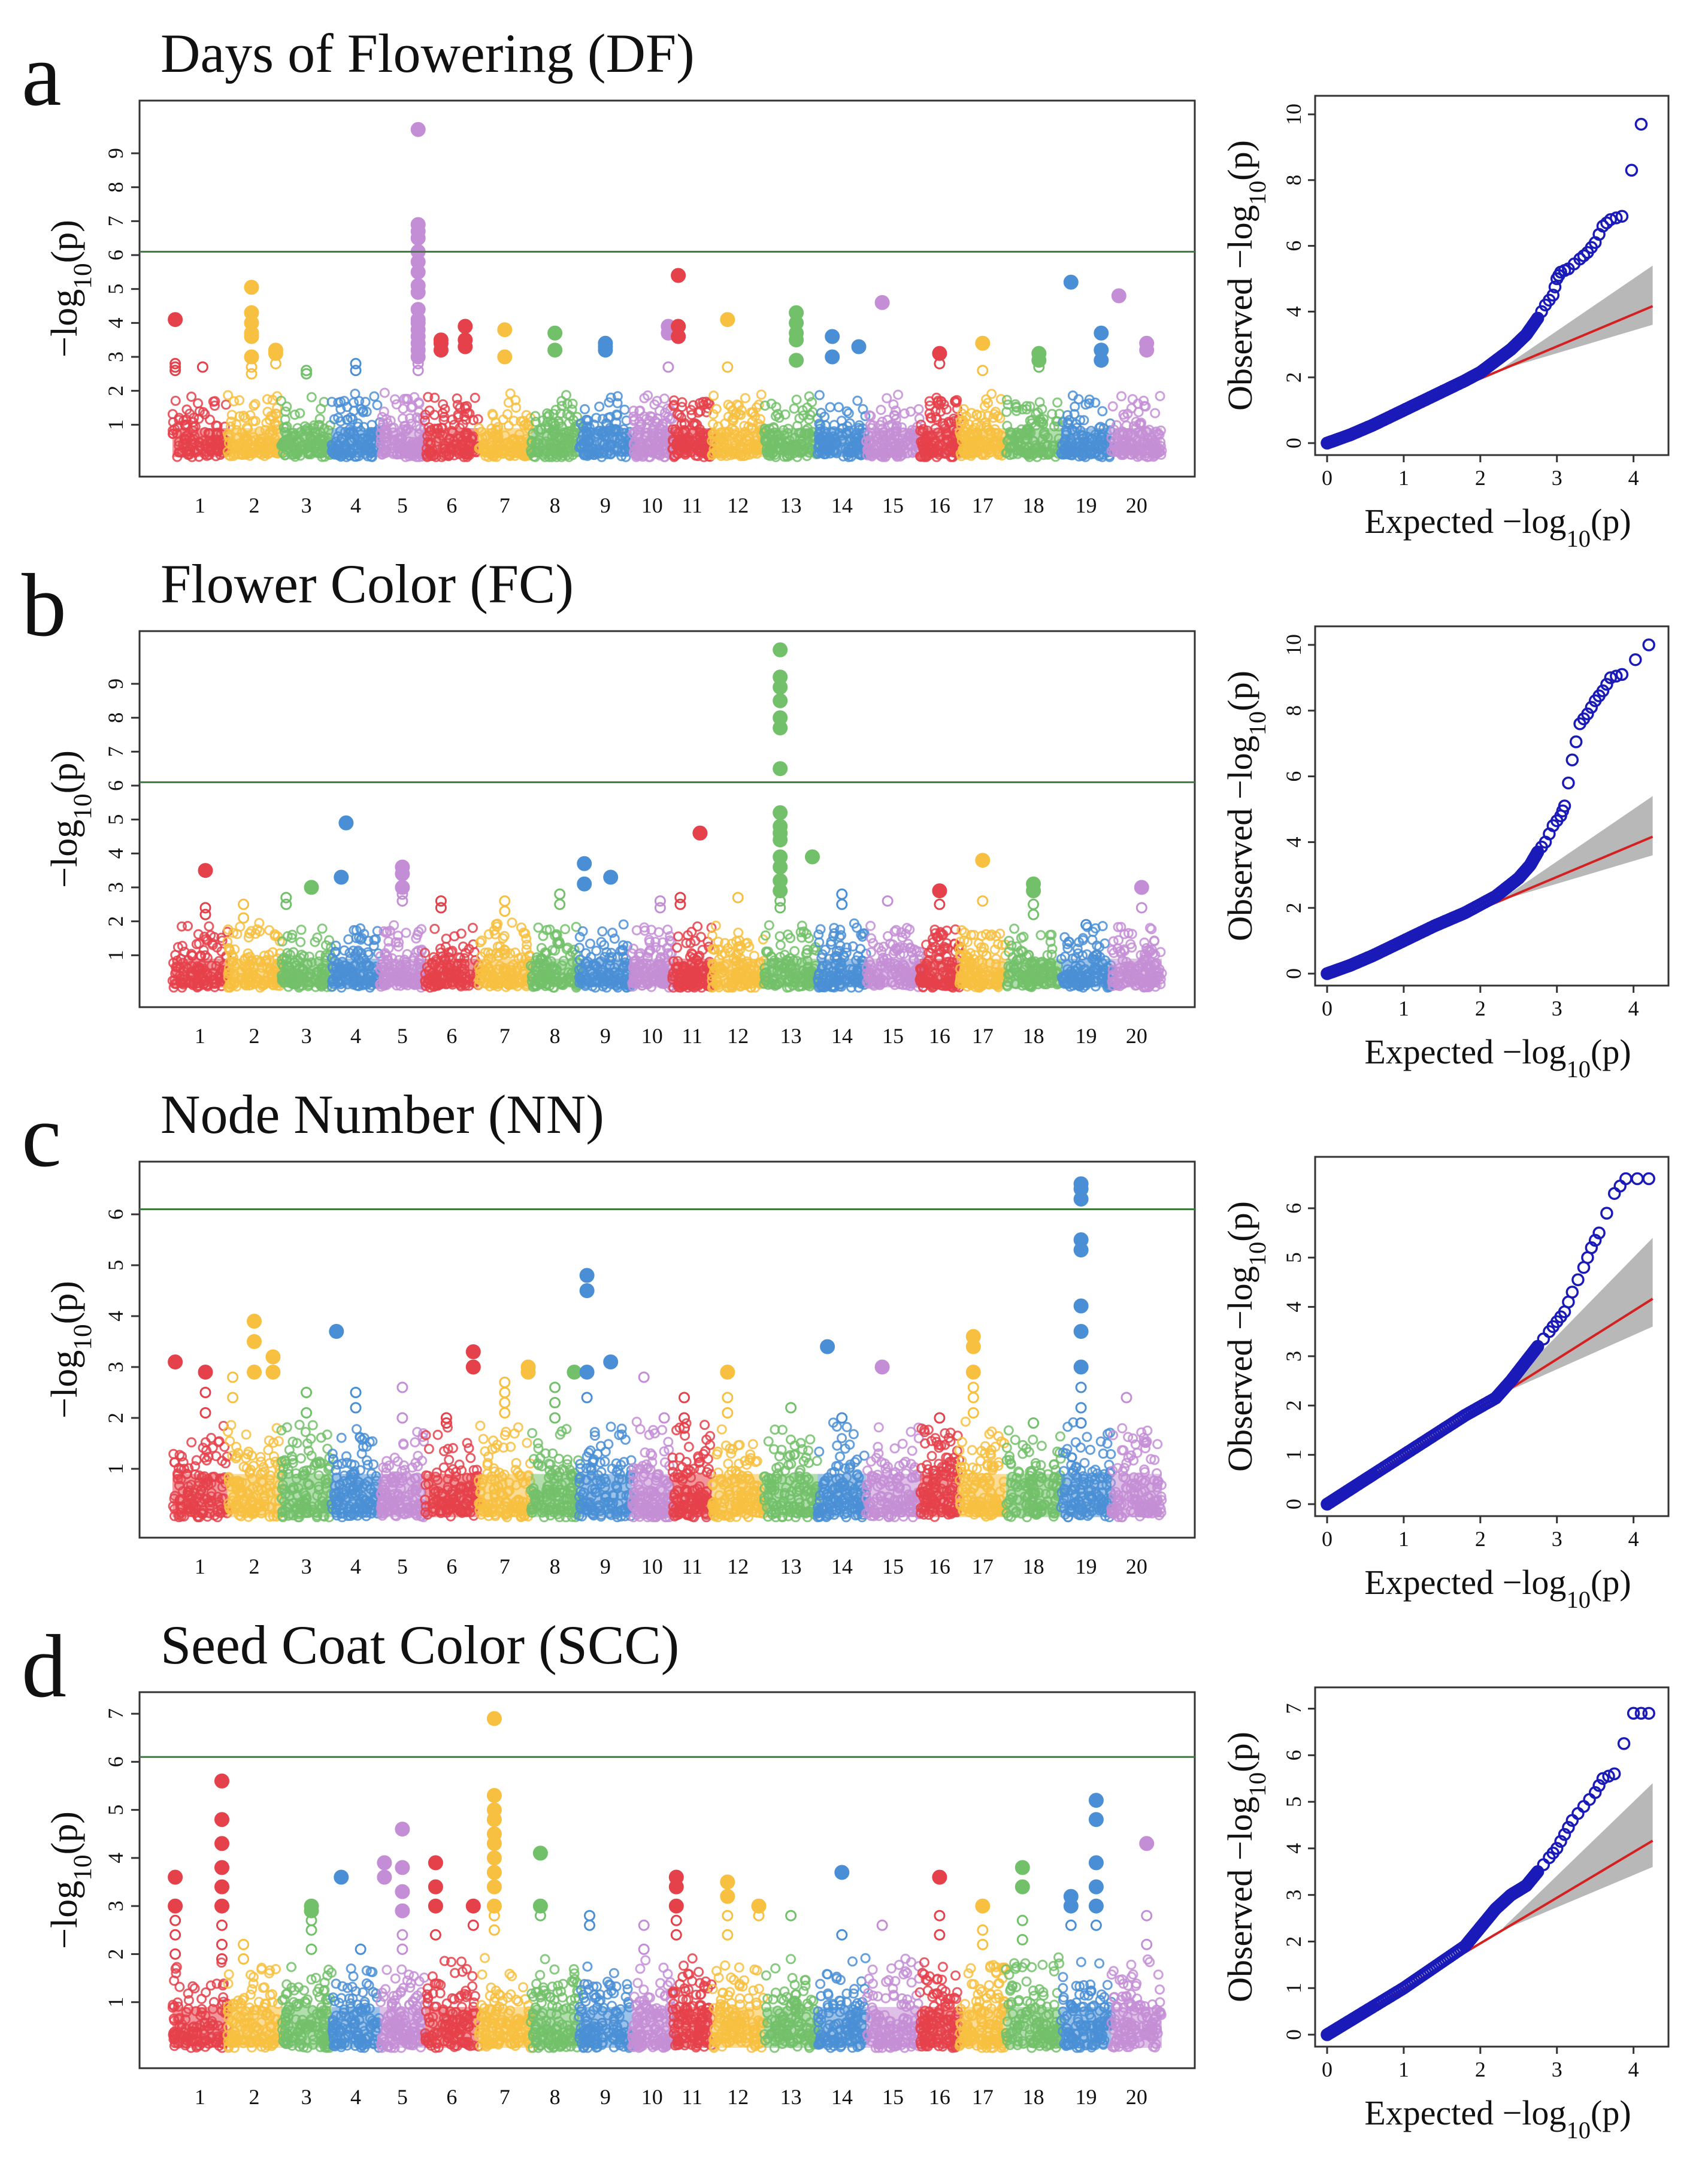  I want to click on chromosome-label: 13, so click(791, 505).